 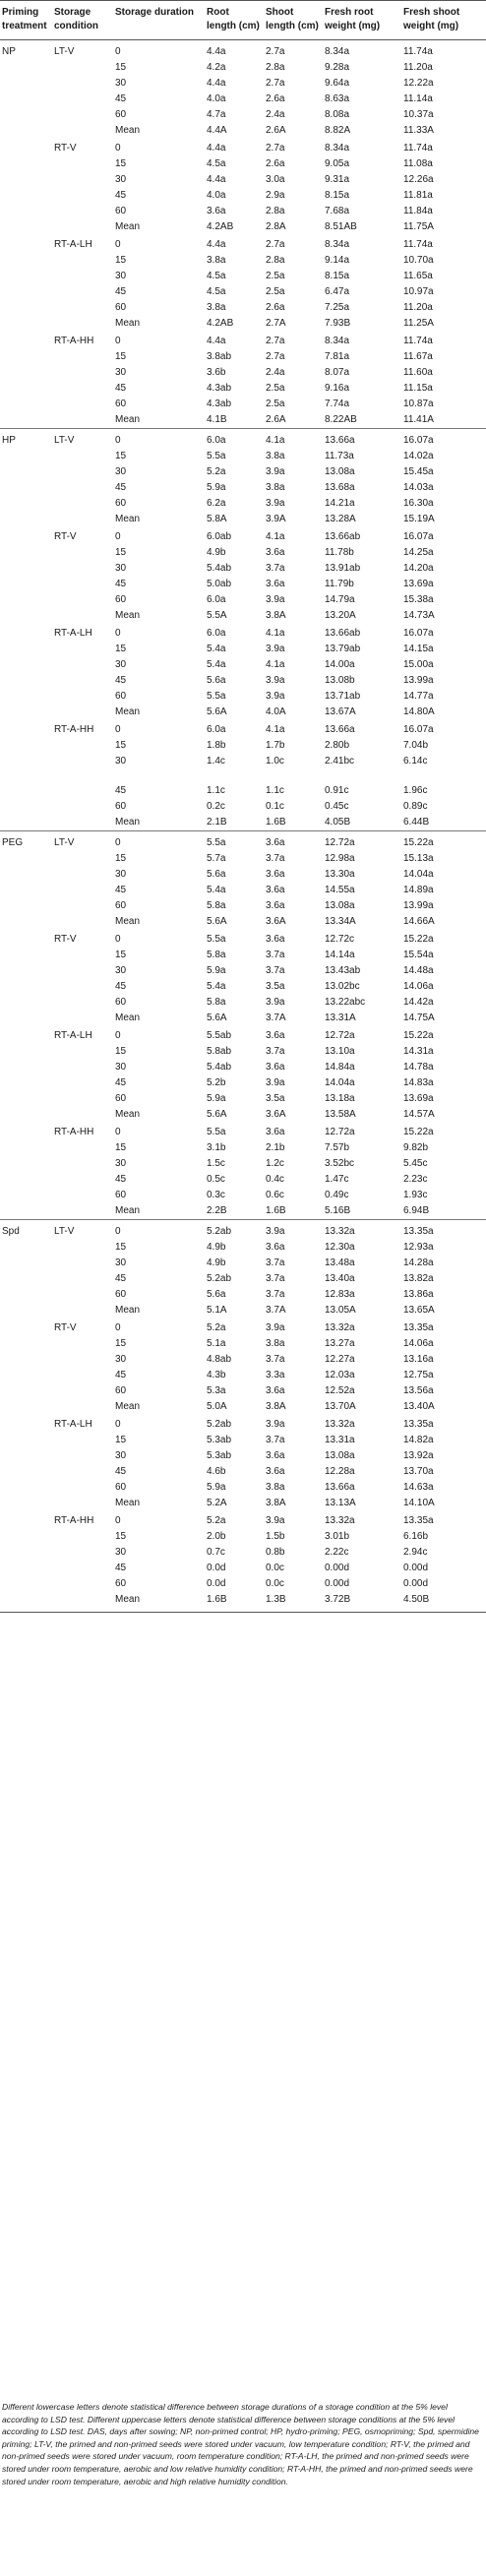 What do you see at coordinates (340, 1018) in the screenshot?
I see `fresh-root-weight-cell: 13.31A` at bounding box center [340, 1018].